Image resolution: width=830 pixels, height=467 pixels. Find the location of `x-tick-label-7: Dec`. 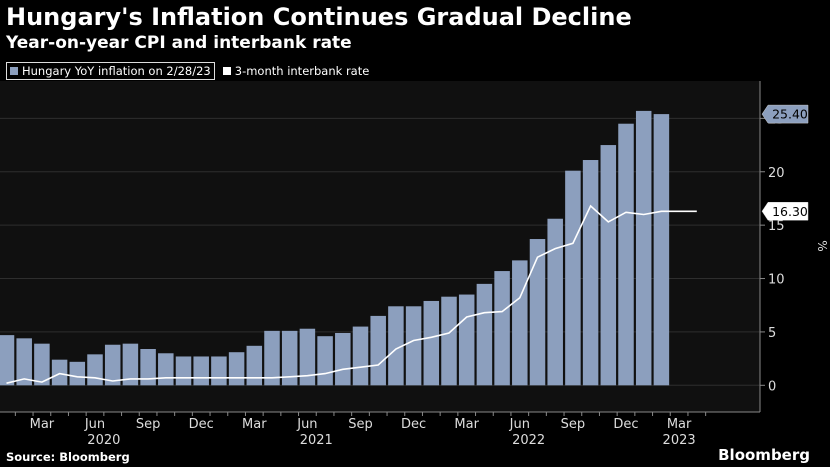

x-tick-label-7: Dec is located at coordinates (413, 424).